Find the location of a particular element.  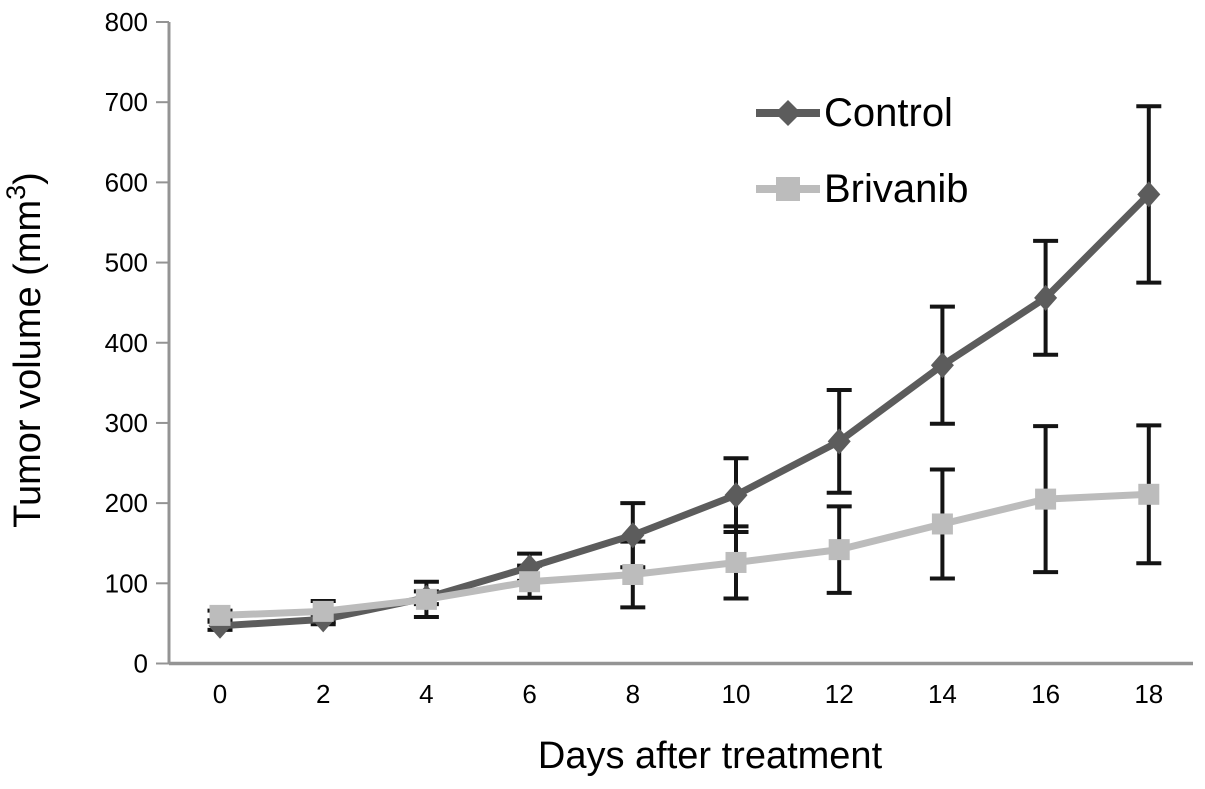

x-tick-label: 14 is located at coordinates (942, 694).